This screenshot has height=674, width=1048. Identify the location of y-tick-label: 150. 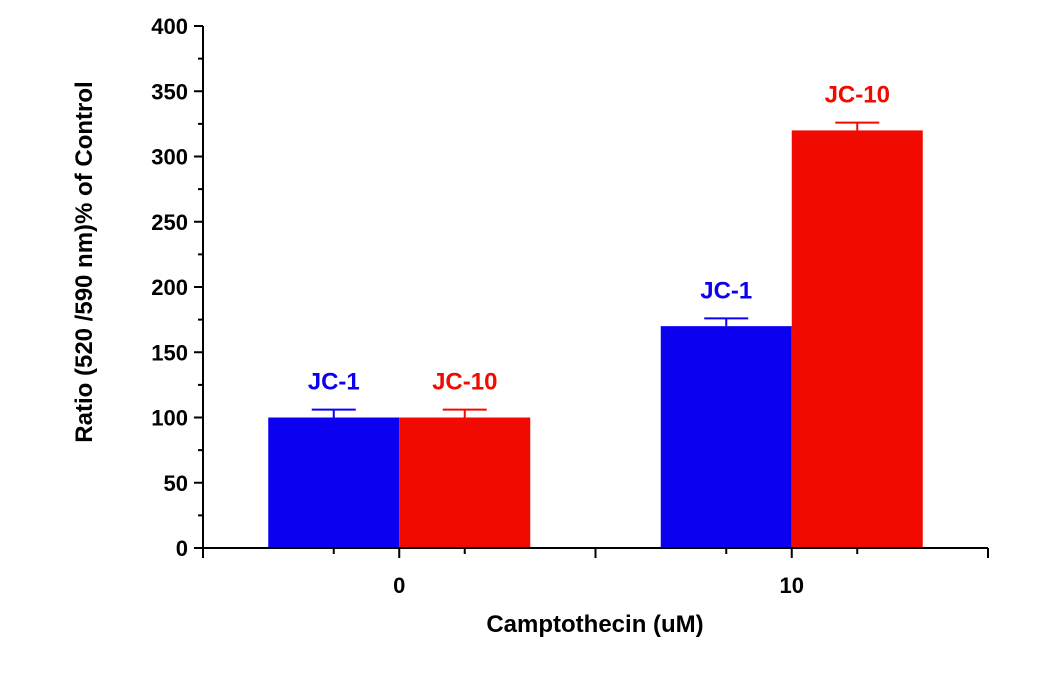
(169, 352).